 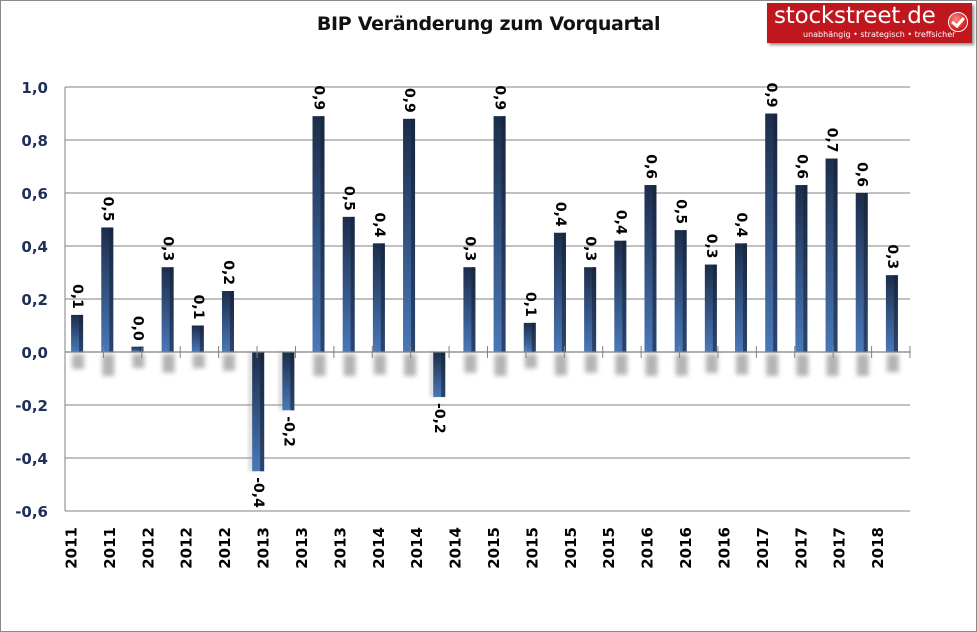 What do you see at coordinates (958, 22) in the screenshot?
I see `checkmark-icon` at bounding box center [958, 22].